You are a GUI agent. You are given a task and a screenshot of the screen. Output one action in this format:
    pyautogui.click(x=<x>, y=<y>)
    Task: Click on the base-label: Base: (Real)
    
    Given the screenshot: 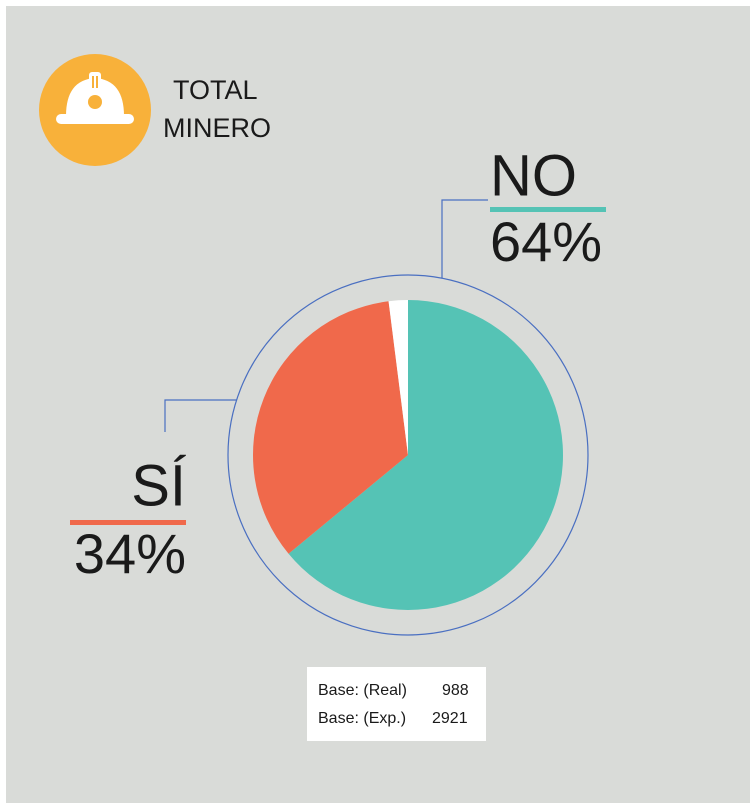 What is the action you would take?
    pyautogui.click(x=362, y=690)
    